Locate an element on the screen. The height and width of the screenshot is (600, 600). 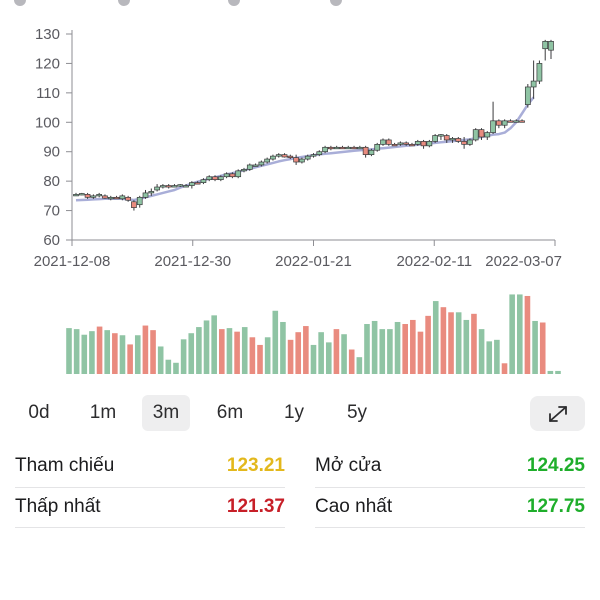
stat-reference-value: 123.21 is located at coordinates (255, 465).